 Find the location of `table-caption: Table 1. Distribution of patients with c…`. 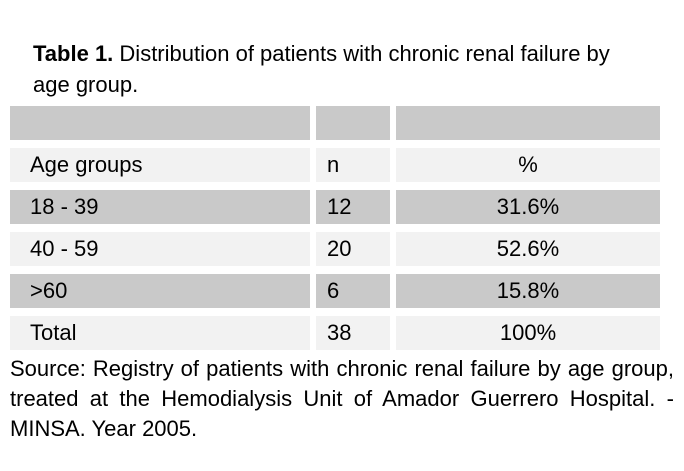

table-caption: Table 1. Distribution of patients with c… is located at coordinates (342, 69).